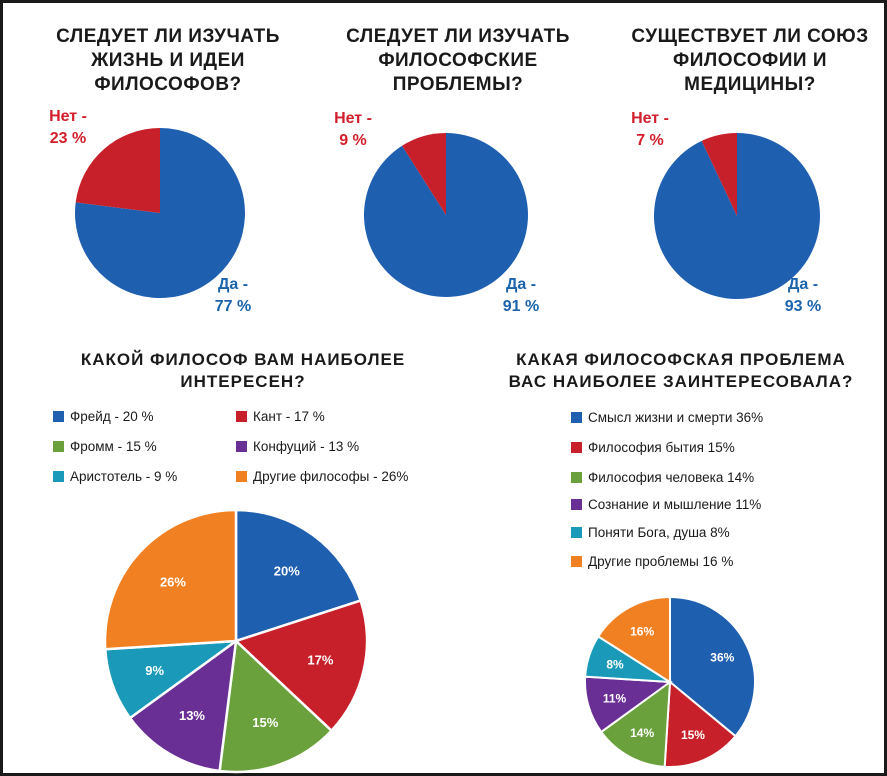 Image resolution: width=887 pixels, height=776 pixels. I want to click on chart4-legend-item: Фромм - 15 %, so click(105, 446).